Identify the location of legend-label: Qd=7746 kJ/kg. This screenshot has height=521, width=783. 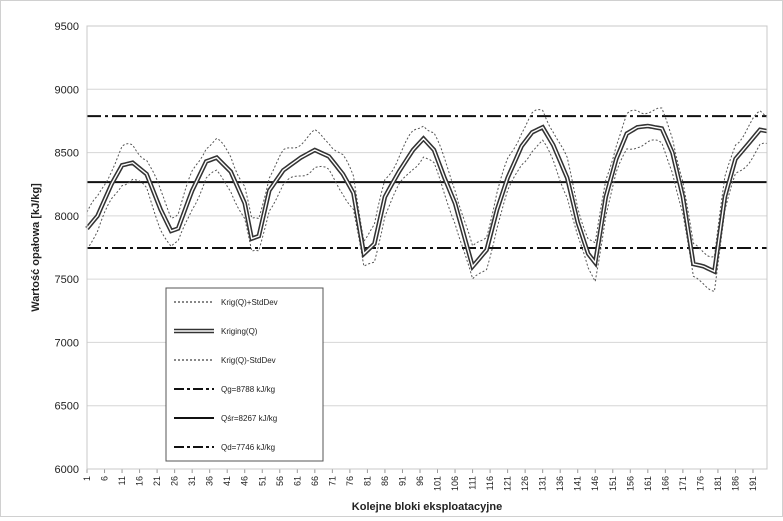
(248, 447).